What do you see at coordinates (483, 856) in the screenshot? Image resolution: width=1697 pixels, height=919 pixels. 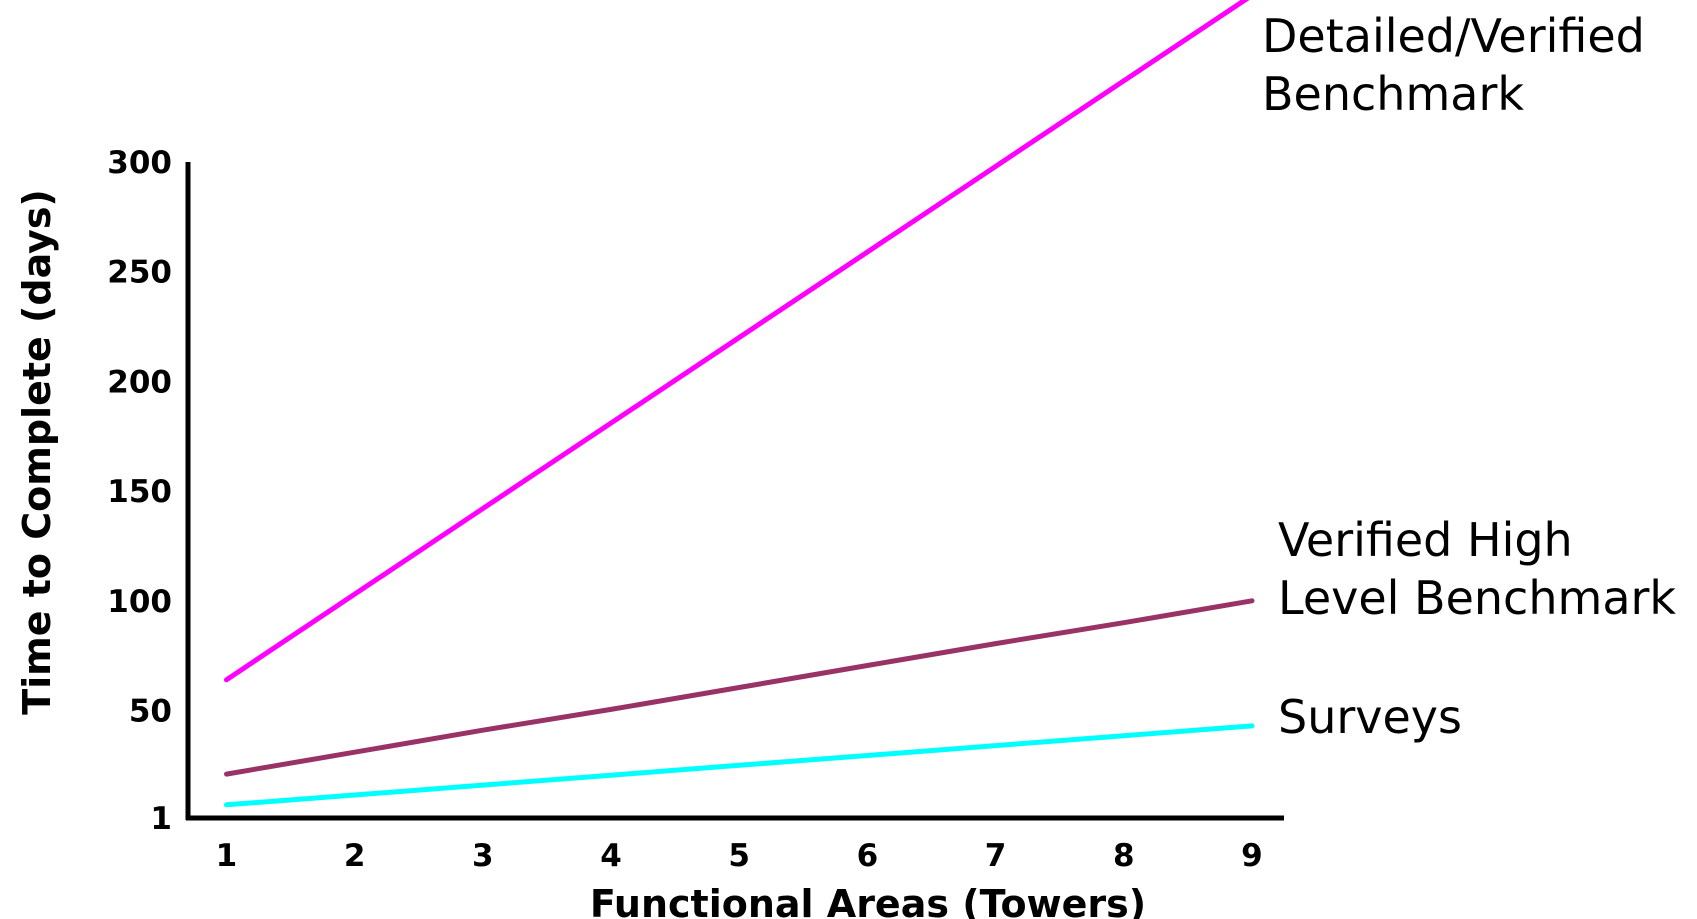 I see `x-tick-label: 3` at bounding box center [483, 856].